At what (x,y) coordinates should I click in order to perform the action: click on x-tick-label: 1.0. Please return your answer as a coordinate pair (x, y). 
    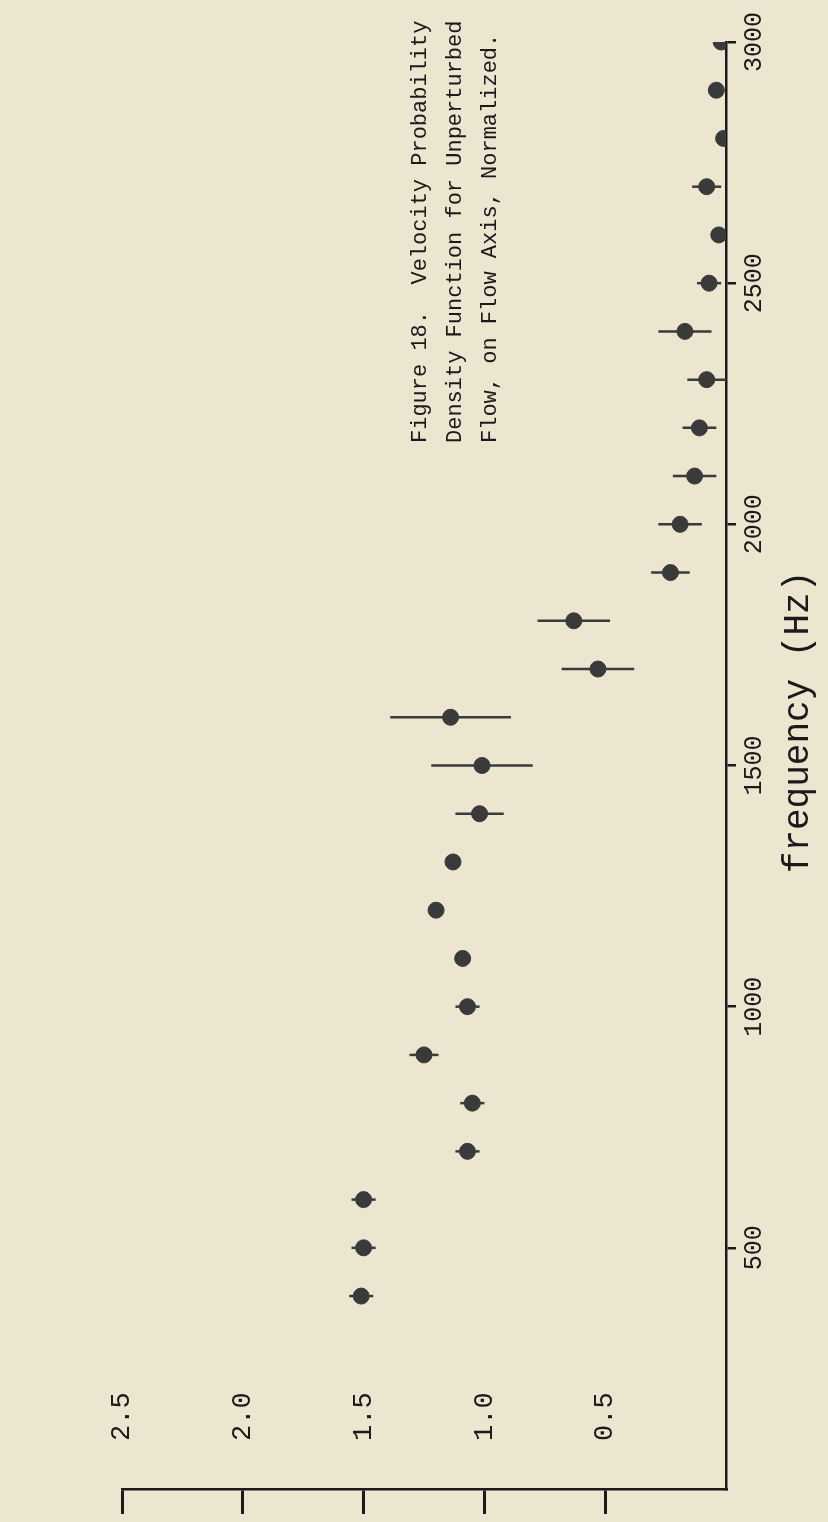
    Looking at the image, I should click on (484, 1416).